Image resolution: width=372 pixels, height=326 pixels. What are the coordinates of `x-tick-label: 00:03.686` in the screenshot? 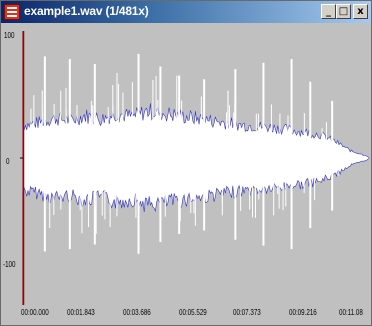 It's located at (137, 312).